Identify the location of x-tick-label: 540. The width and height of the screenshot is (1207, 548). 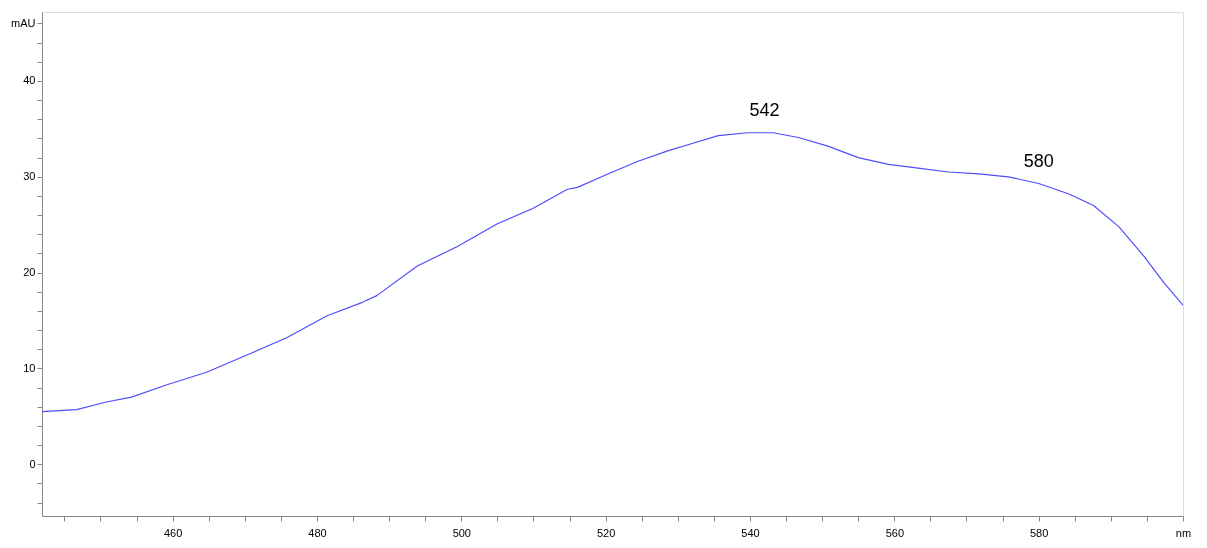
(750, 532).